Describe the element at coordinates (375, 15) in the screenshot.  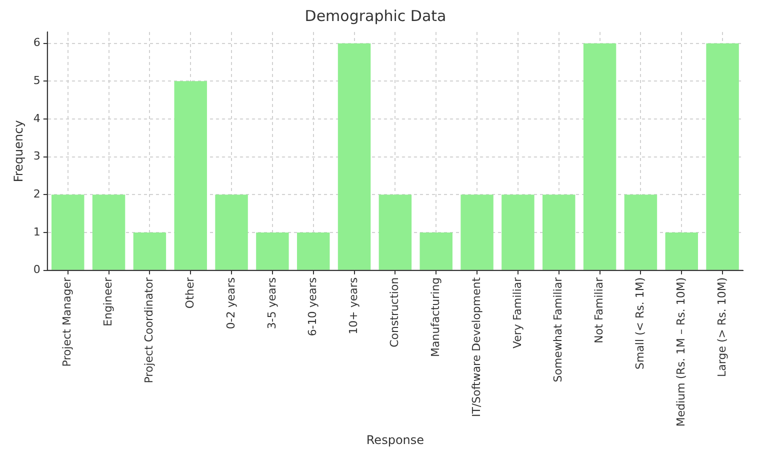
I see `chart-title: Demographic Data` at that location.